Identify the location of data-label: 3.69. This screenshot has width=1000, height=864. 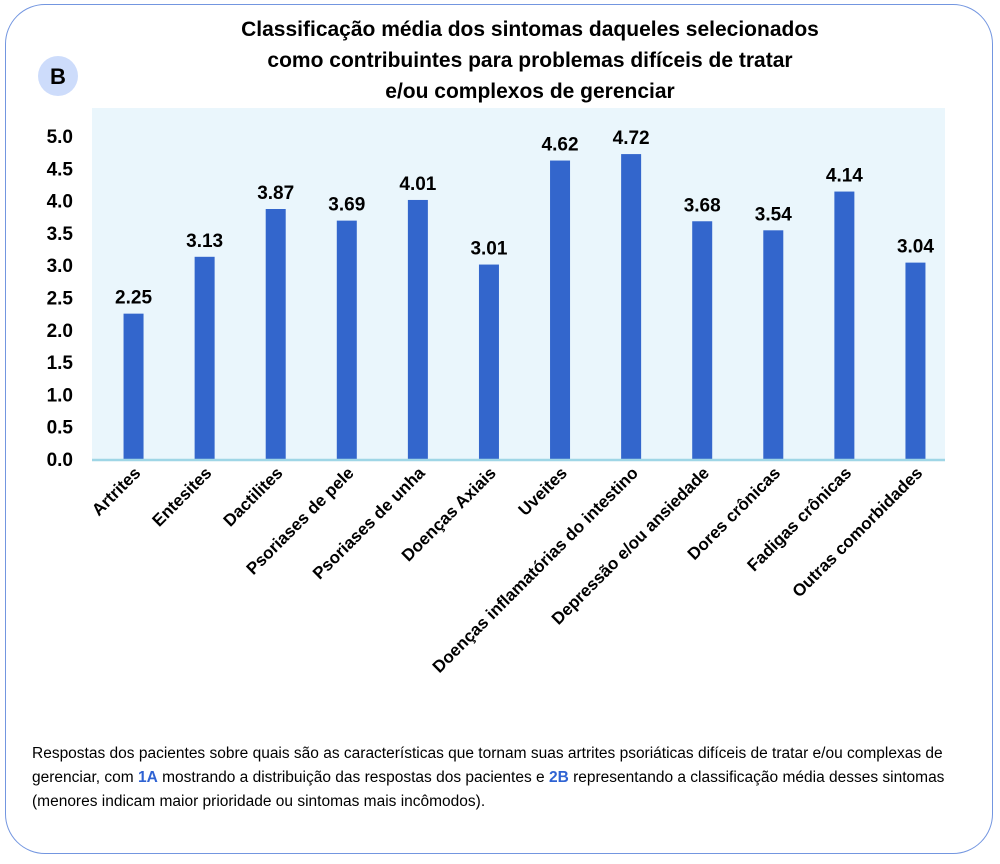
(346, 205).